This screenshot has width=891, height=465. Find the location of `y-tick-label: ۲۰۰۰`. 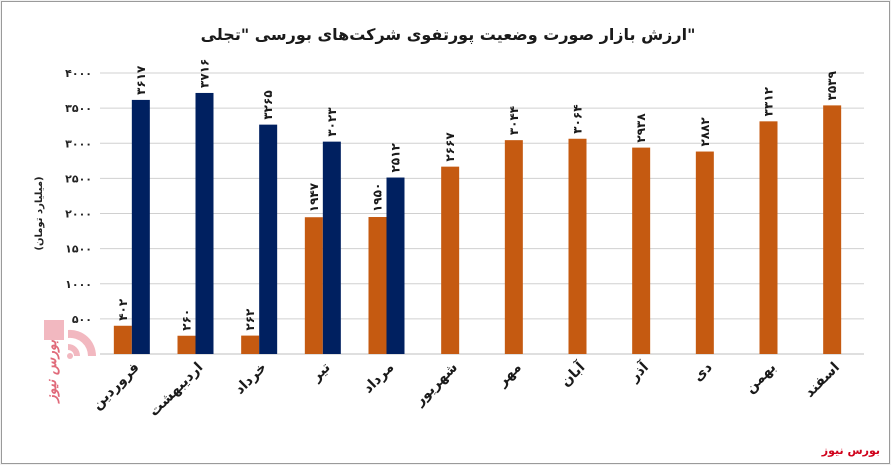

y-tick-label: ۲۰۰۰ is located at coordinates (78, 214).